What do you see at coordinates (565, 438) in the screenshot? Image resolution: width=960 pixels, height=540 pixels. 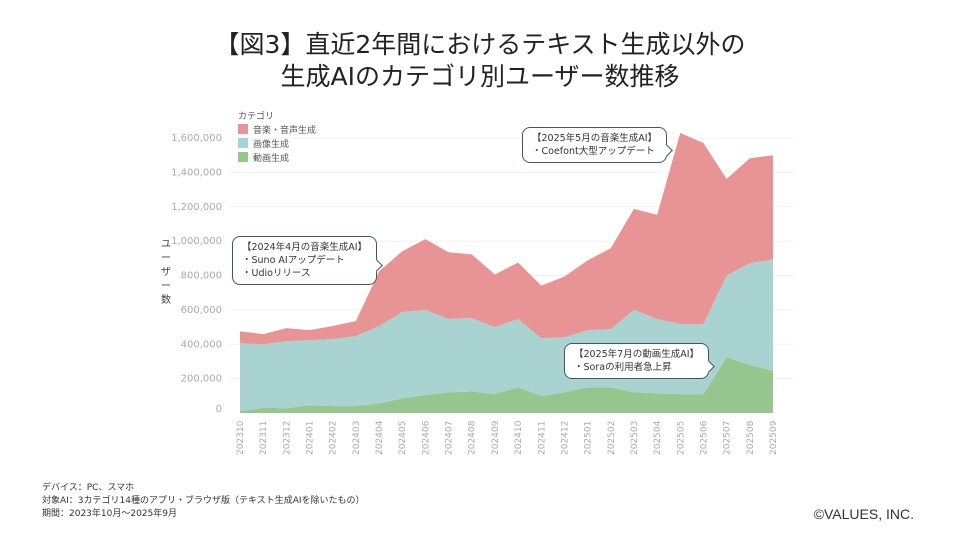 I see `x-tick-label: 202412` at bounding box center [565, 438].